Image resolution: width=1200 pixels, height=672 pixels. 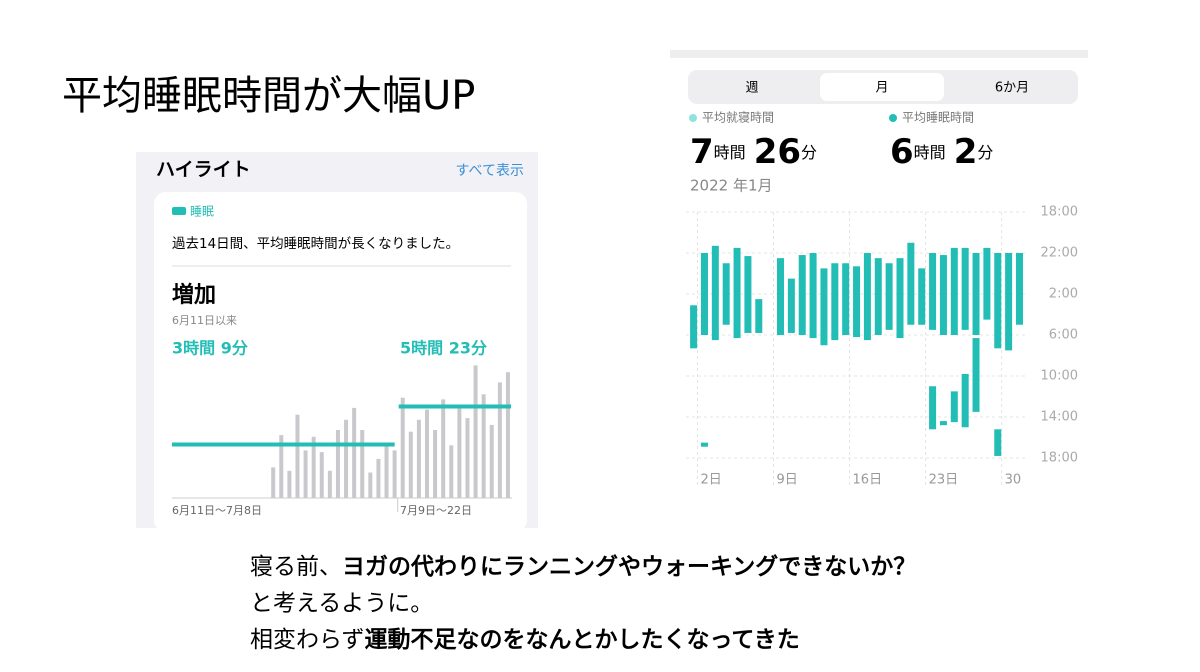 I want to click on caption-line: 寝る前、ヨガの代わりにランニングやウォーキングできないか？, so click(x=583, y=566).